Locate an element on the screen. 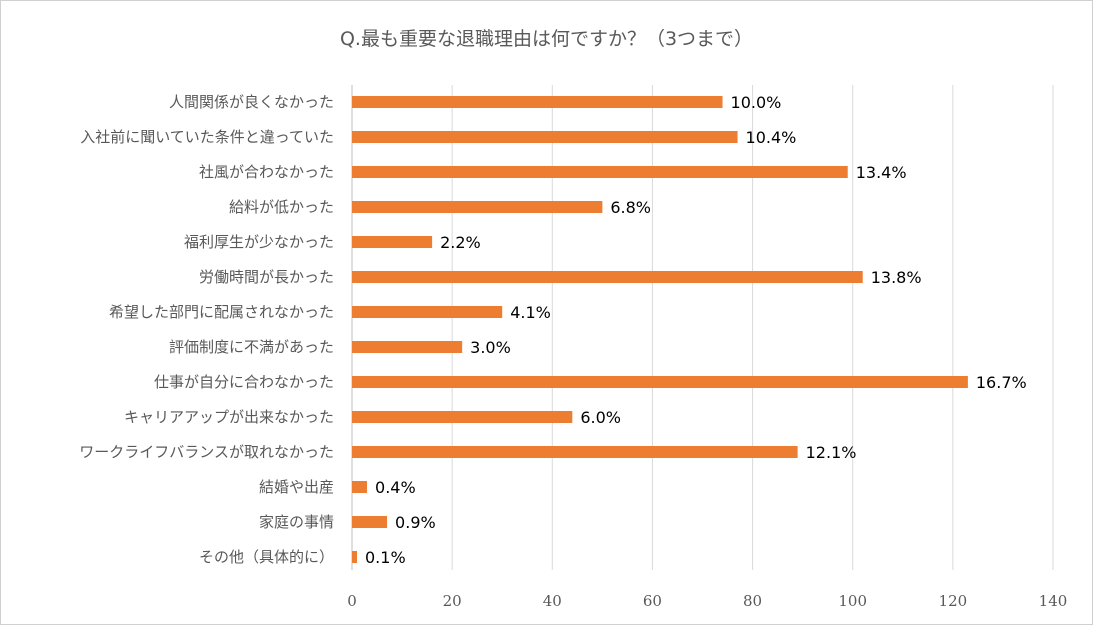  data-label: 0.4% is located at coordinates (395, 487).